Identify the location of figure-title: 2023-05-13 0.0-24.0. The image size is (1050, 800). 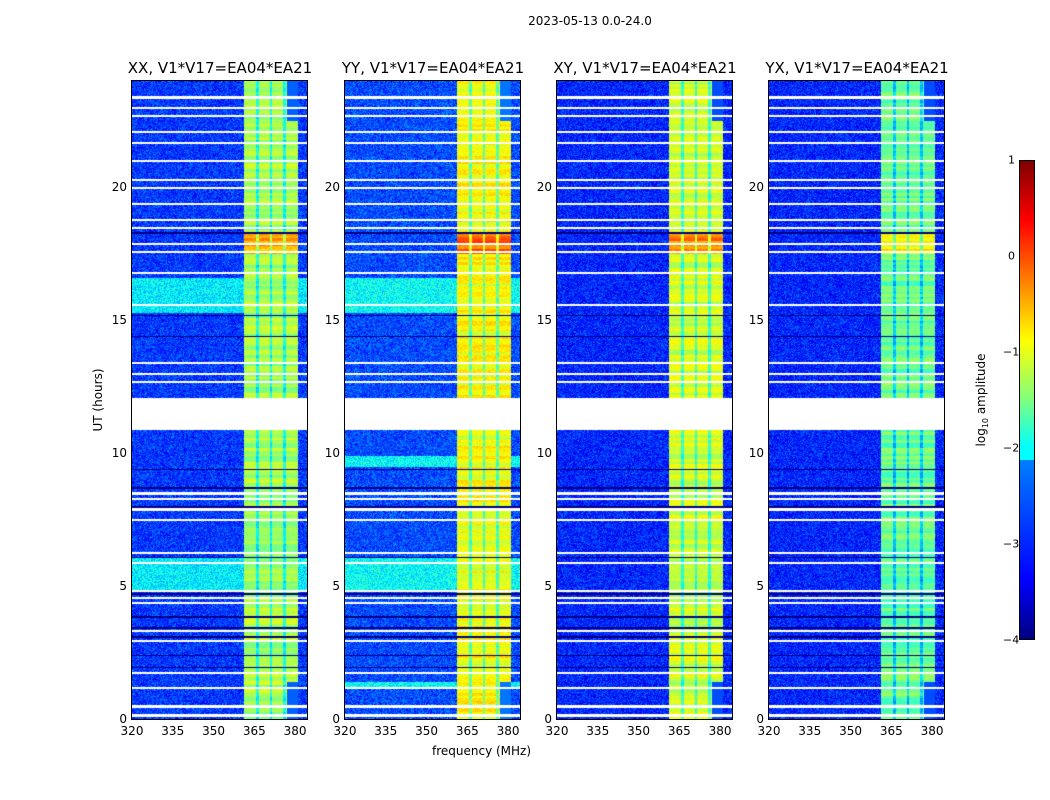
(590, 21).